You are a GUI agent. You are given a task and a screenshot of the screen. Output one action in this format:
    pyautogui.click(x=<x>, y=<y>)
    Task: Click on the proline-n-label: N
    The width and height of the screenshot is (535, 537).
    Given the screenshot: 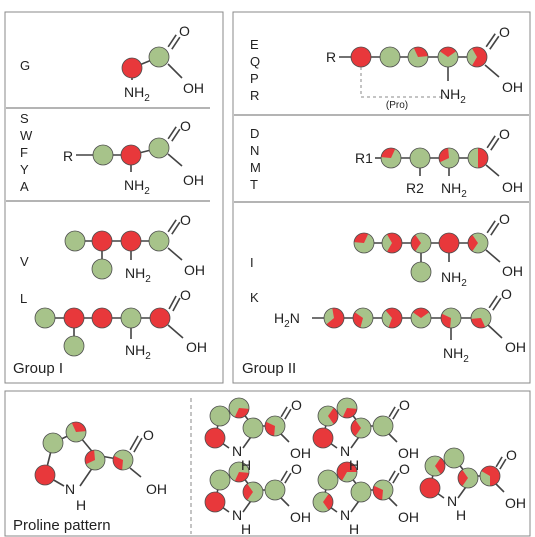 What is the action you would take?
    pyautogui.click(x=70, y=489)
    